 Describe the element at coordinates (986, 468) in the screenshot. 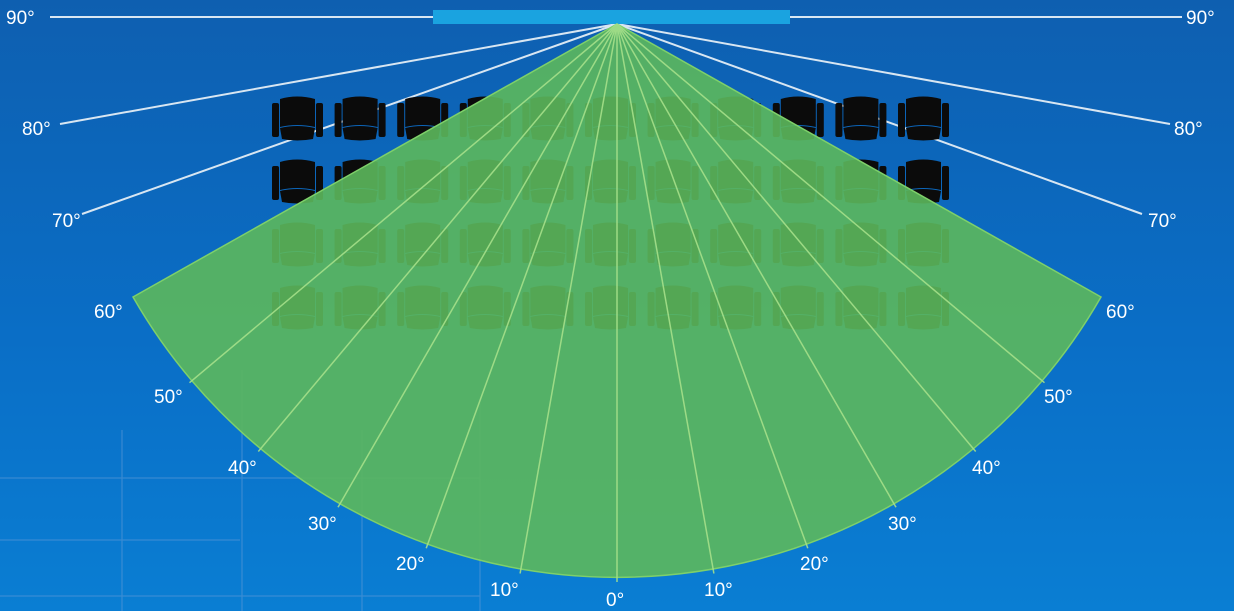

I see `label-40-right: 40°` at that location.